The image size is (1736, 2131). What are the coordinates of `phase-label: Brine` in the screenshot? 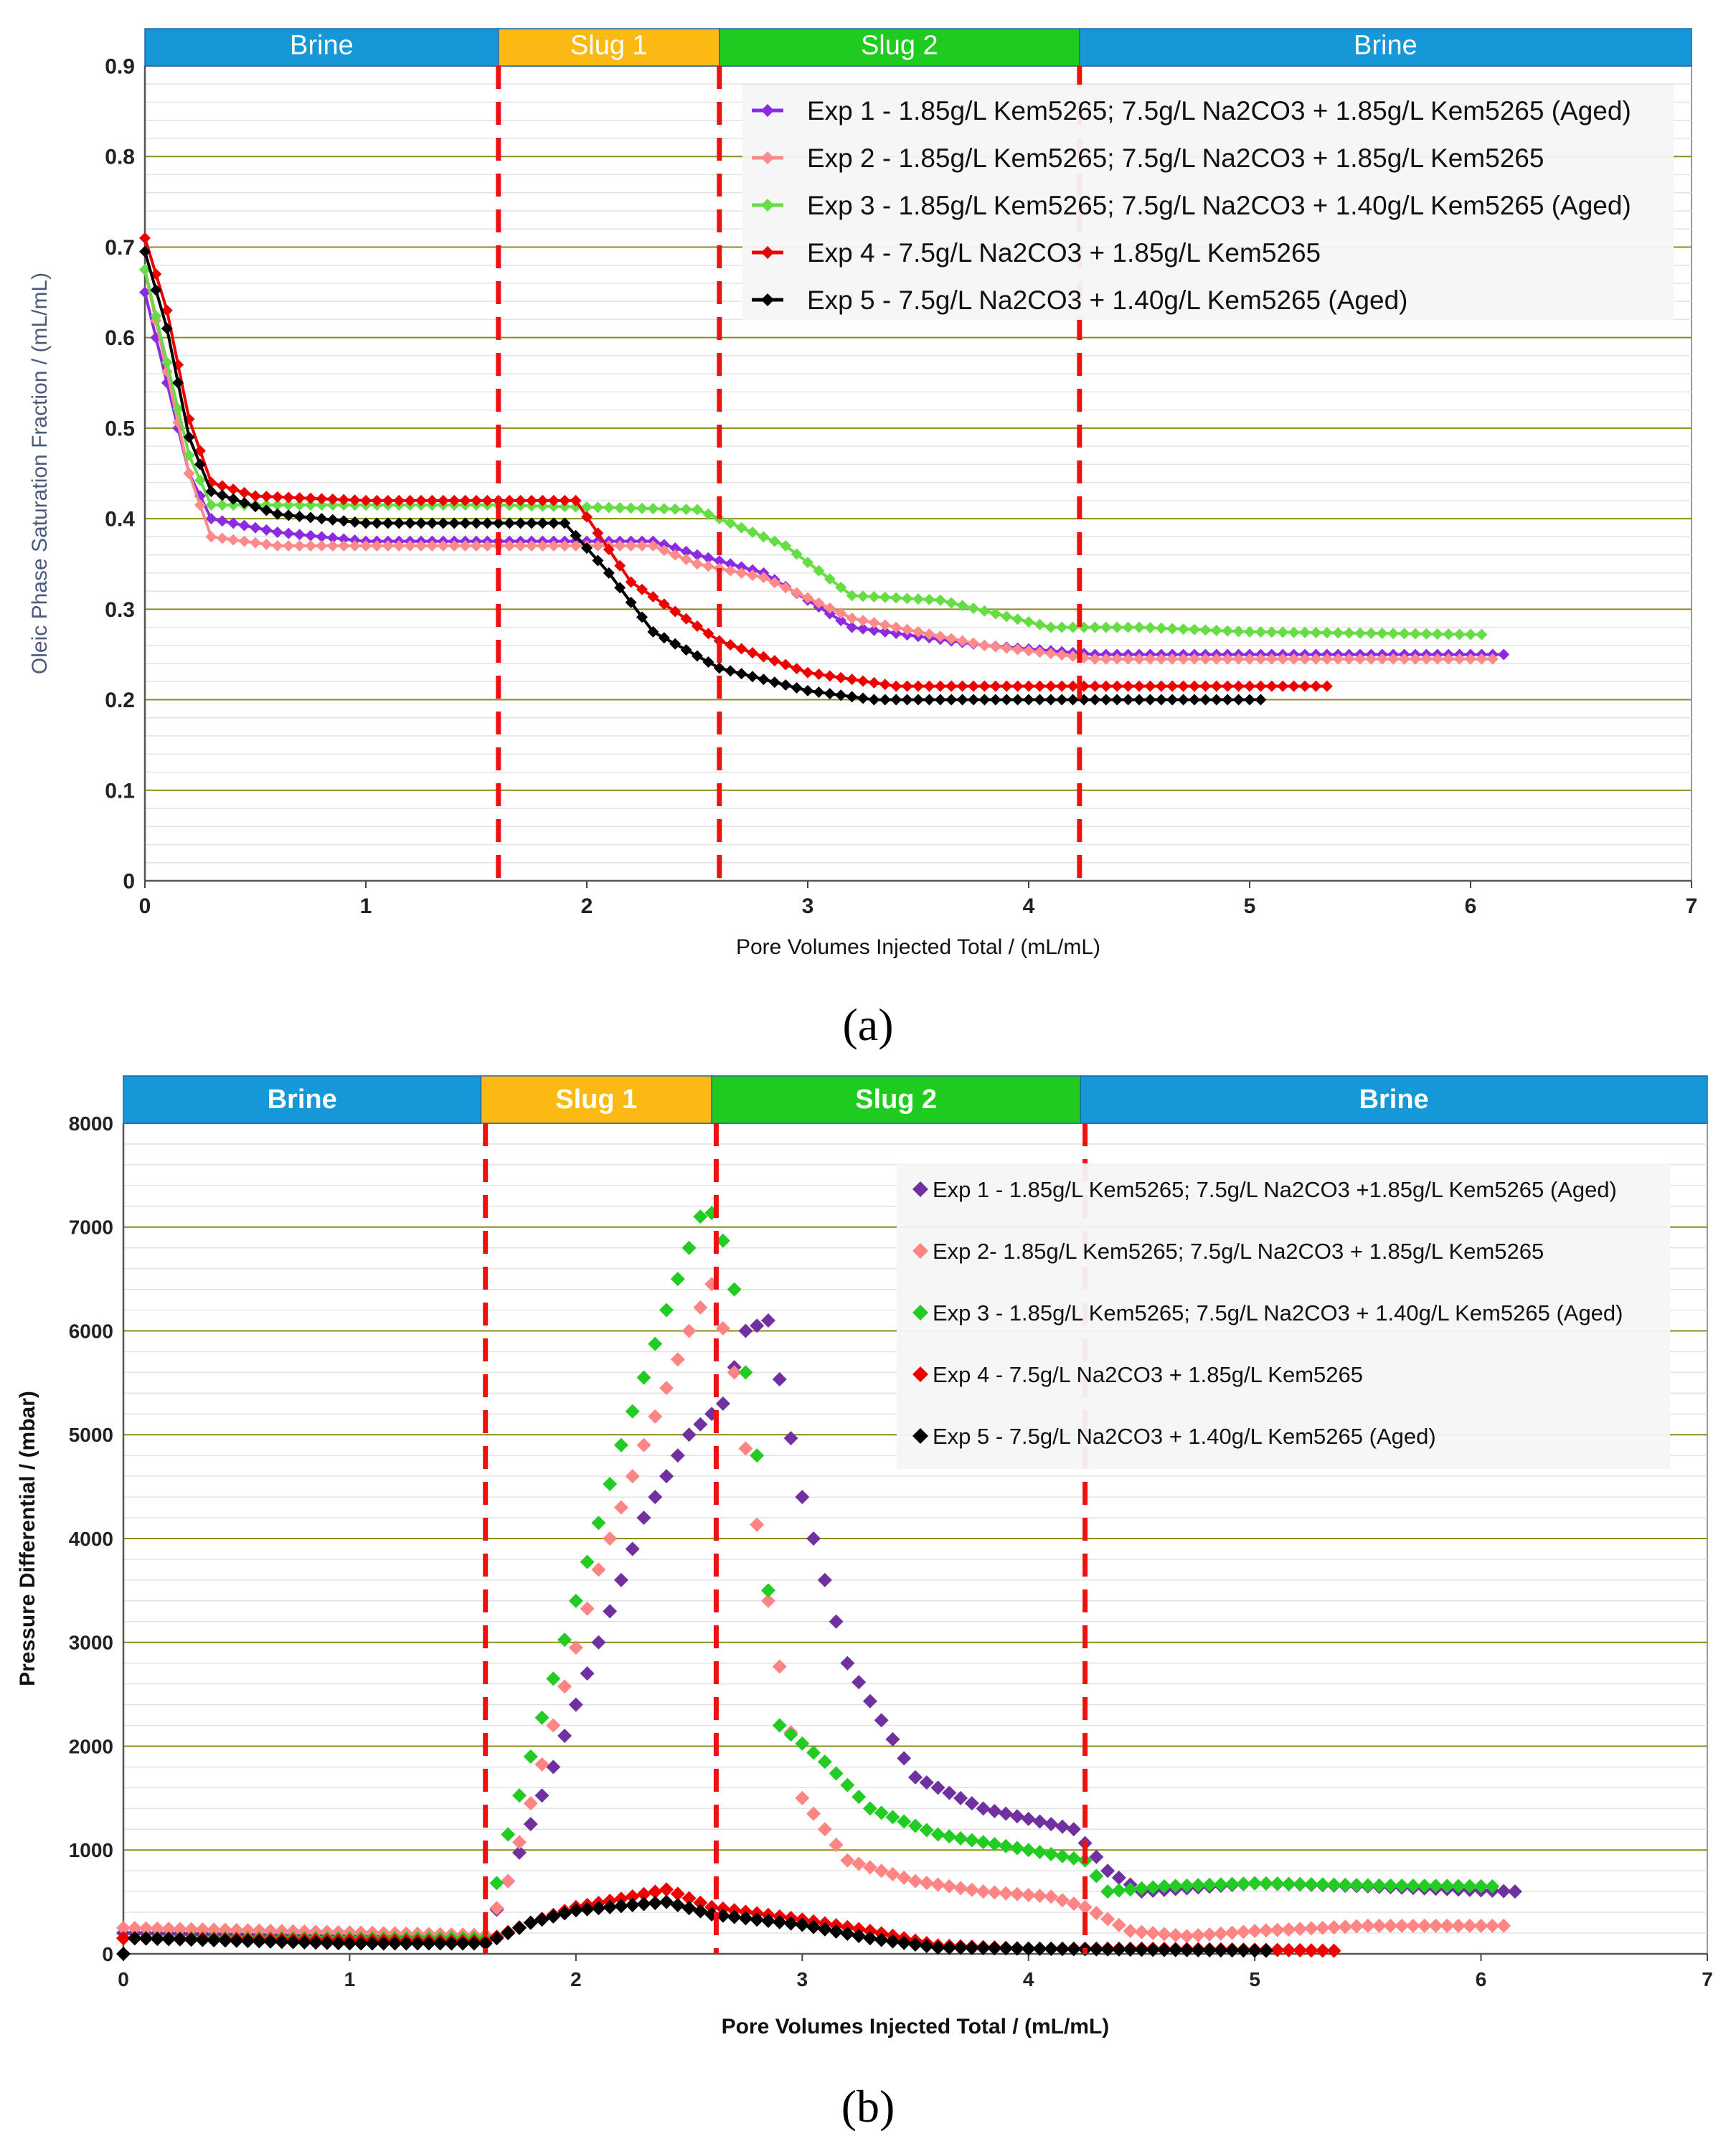 It's located at (1394, 1100).